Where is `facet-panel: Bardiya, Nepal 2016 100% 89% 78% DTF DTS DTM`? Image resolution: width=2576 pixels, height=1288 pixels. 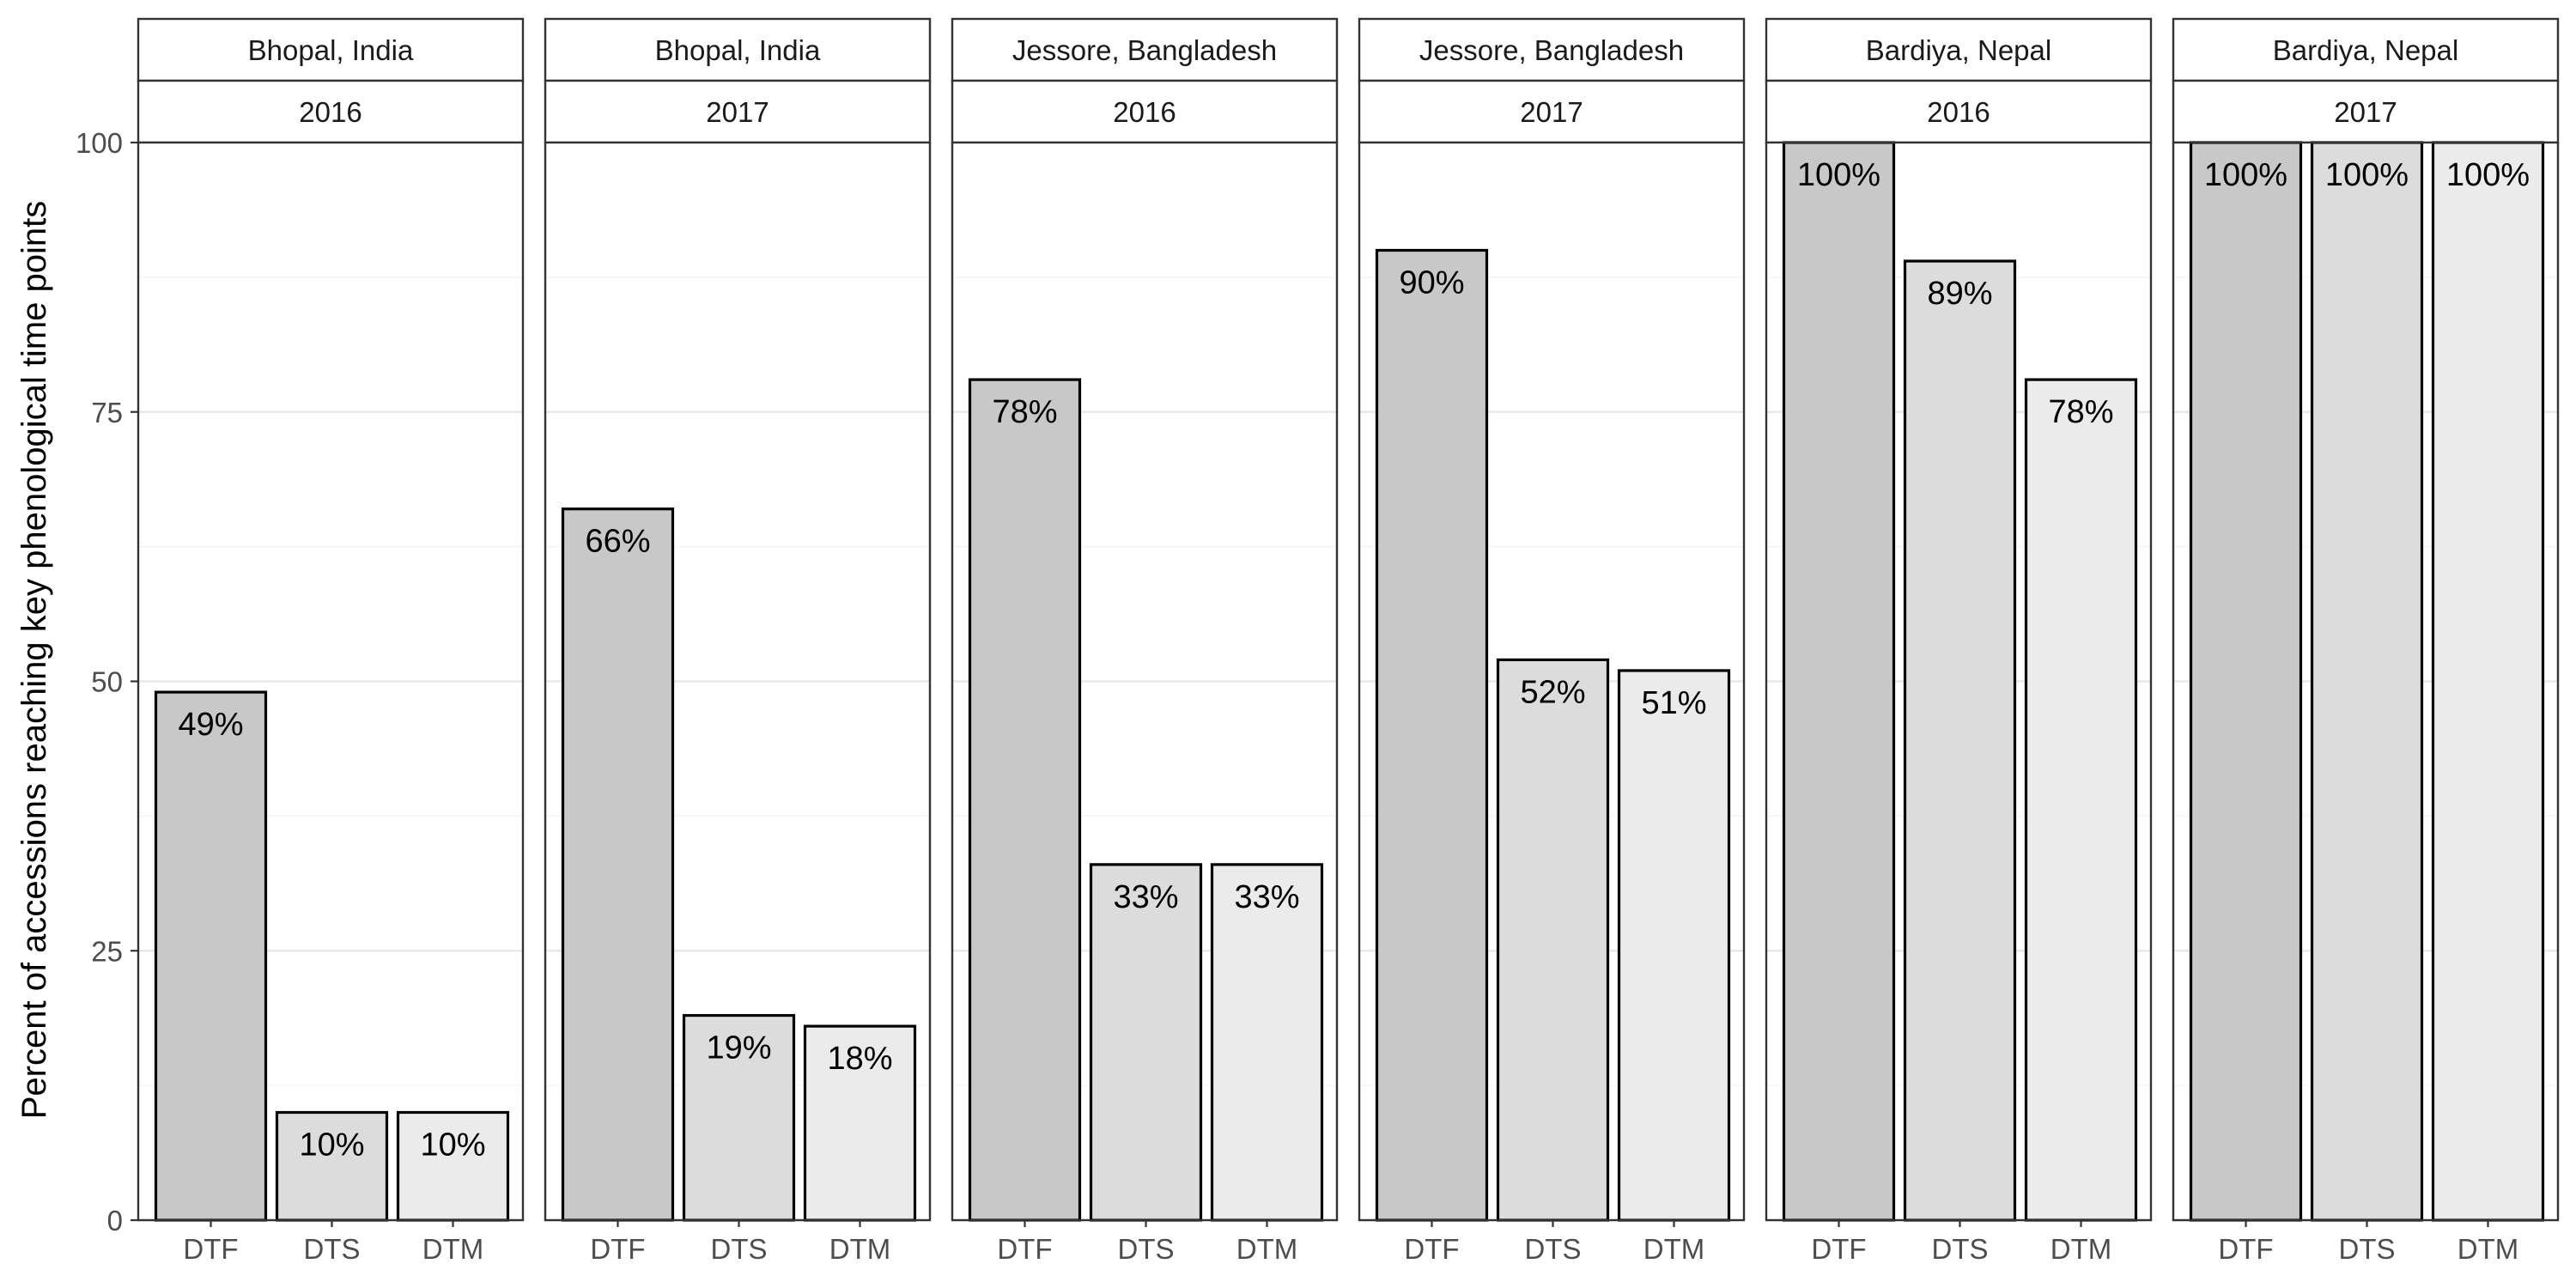 facet-panel: Bardiya, Nepal 2016 100% 89% 78% DTF DTS DTM is located at coordinates (1959, 641).